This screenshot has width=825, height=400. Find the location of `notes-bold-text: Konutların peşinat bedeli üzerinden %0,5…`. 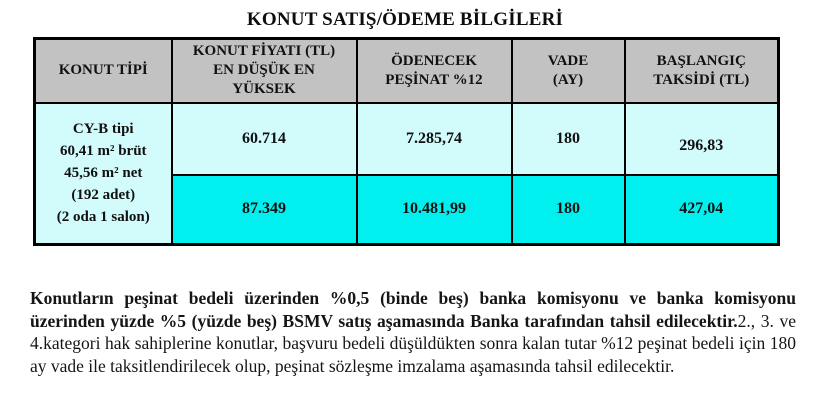

notes-bold-text: Konutların peşinat bedeli üzerinden %0,5… is located at coordinates (413, 309).